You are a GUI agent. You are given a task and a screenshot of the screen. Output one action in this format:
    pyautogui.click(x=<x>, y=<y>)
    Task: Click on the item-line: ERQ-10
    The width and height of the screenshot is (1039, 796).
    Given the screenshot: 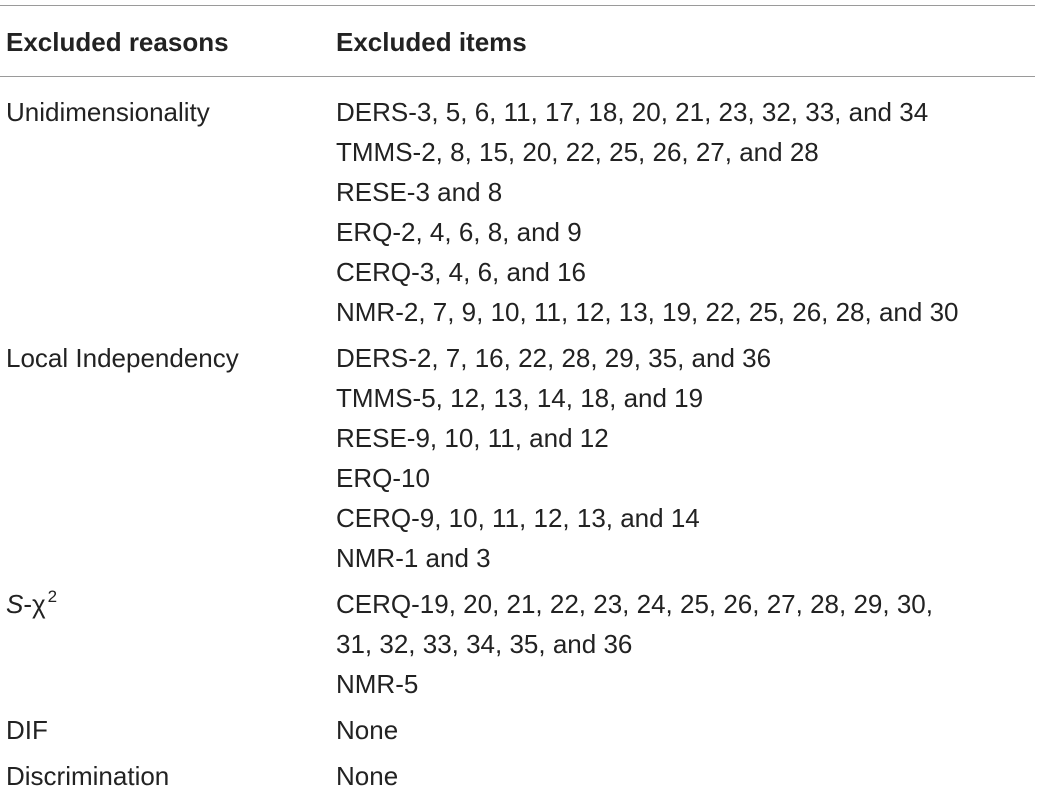 What is the action you would take?
    pyautogui.click(x=383, y=478)
    